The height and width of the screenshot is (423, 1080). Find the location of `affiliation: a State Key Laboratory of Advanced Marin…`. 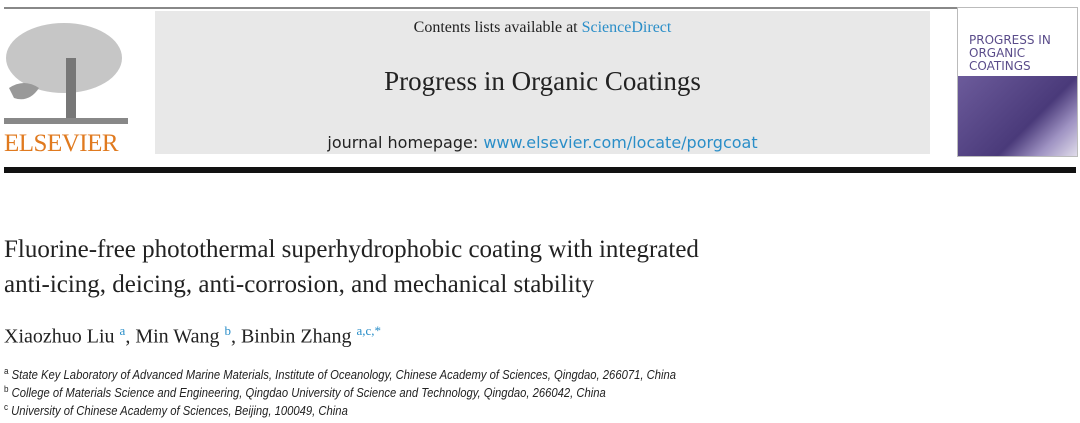

affiliation: a State Key Laboratory of Advanced Marin… is located at coordinates (340, 374).